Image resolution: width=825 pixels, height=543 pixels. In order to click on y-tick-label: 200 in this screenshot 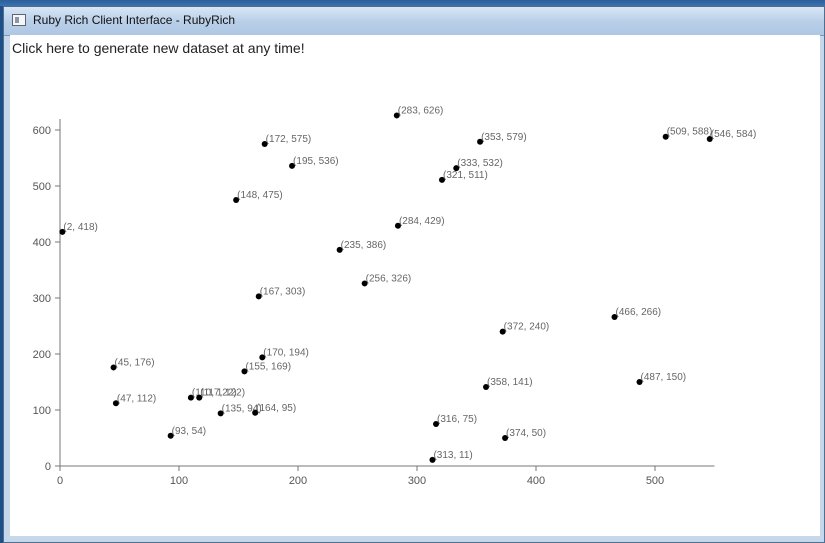, I will do `click(42, 355)`.